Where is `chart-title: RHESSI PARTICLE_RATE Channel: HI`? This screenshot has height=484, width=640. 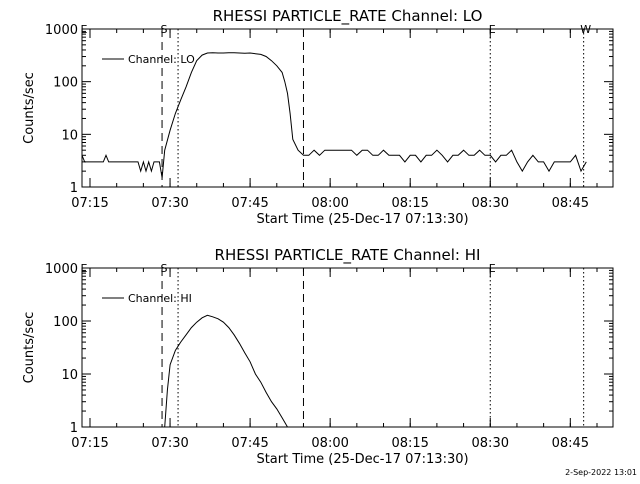
chart-title: RHESSI PARTICLE_RATE Channel: HI is located at coordinates (348, 255).